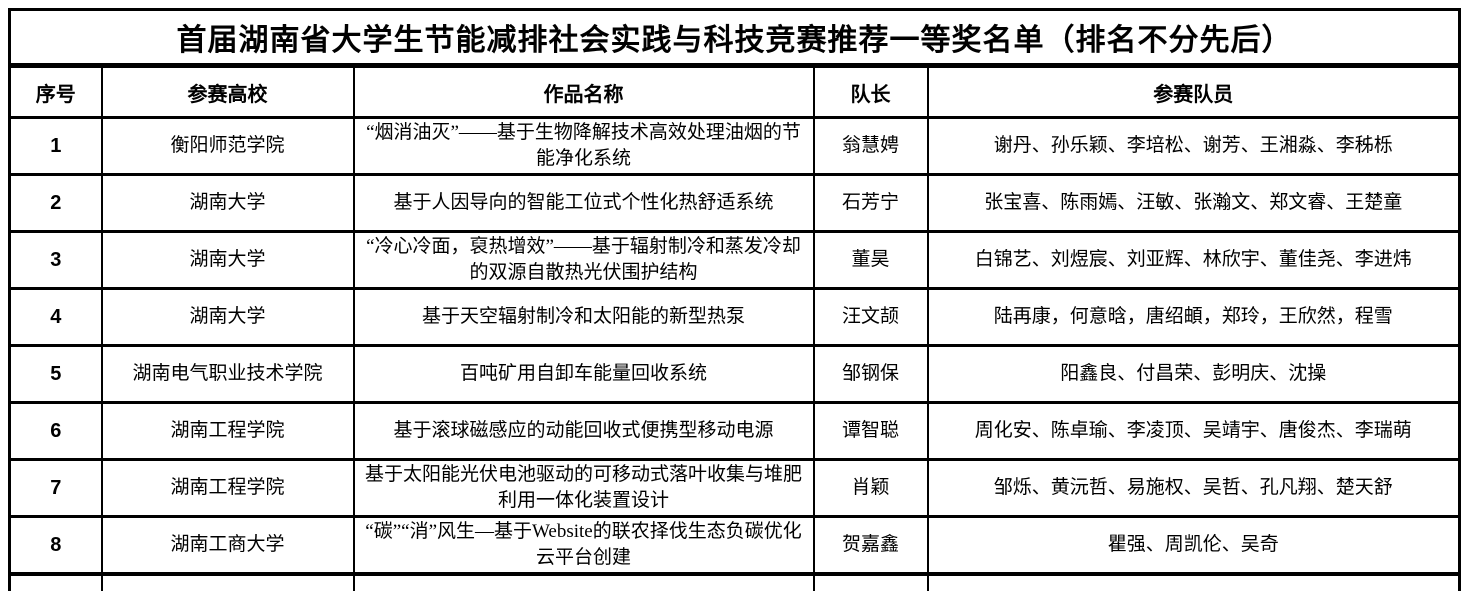  What do you see at coordinates (55, 146) in the screenshot?
I see `row-number: 1` at bounding box center [55, 146].